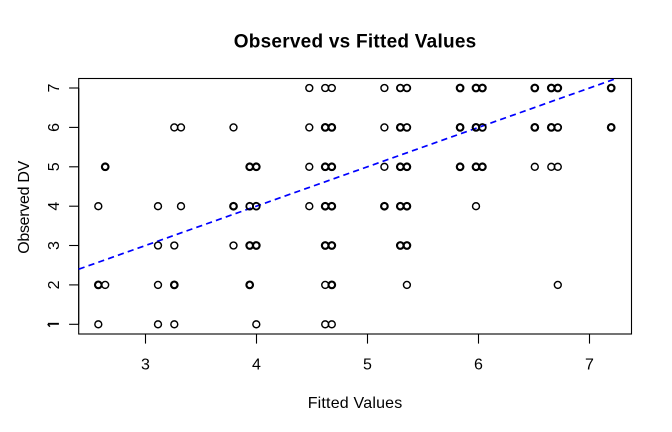 This screenshot has width=672, height=432. Describe the element at coordinates (24, 206) in the screenshot. I see `svg-text: Observed DV` at that location.